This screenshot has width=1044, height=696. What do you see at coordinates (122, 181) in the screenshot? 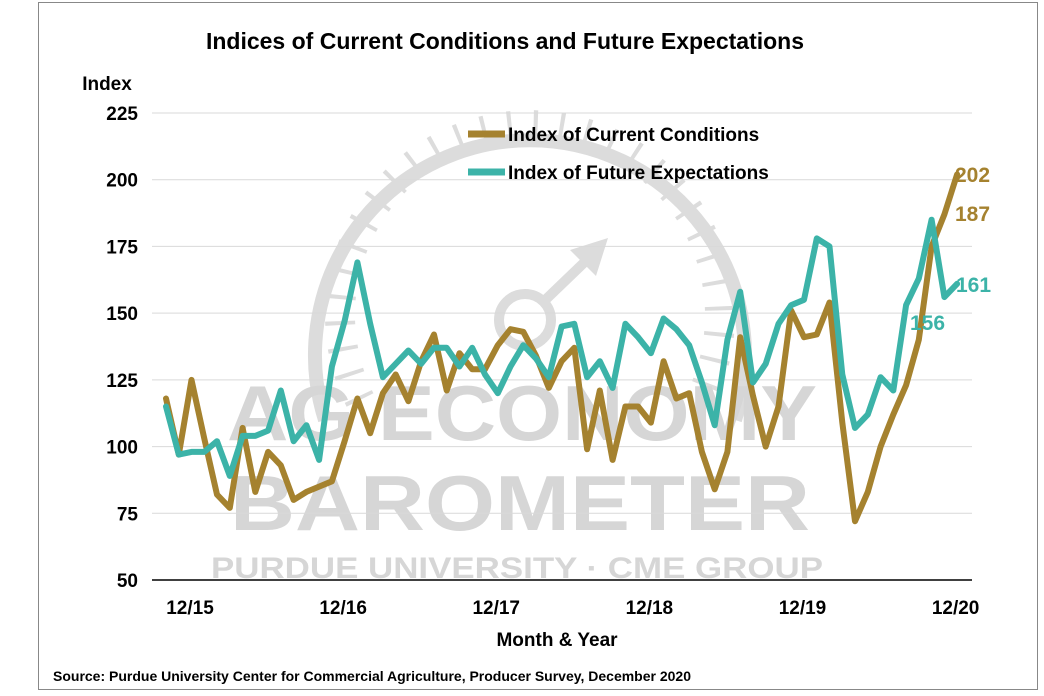
I see `y-tick-label: 200` at bounding box center [122, 181].